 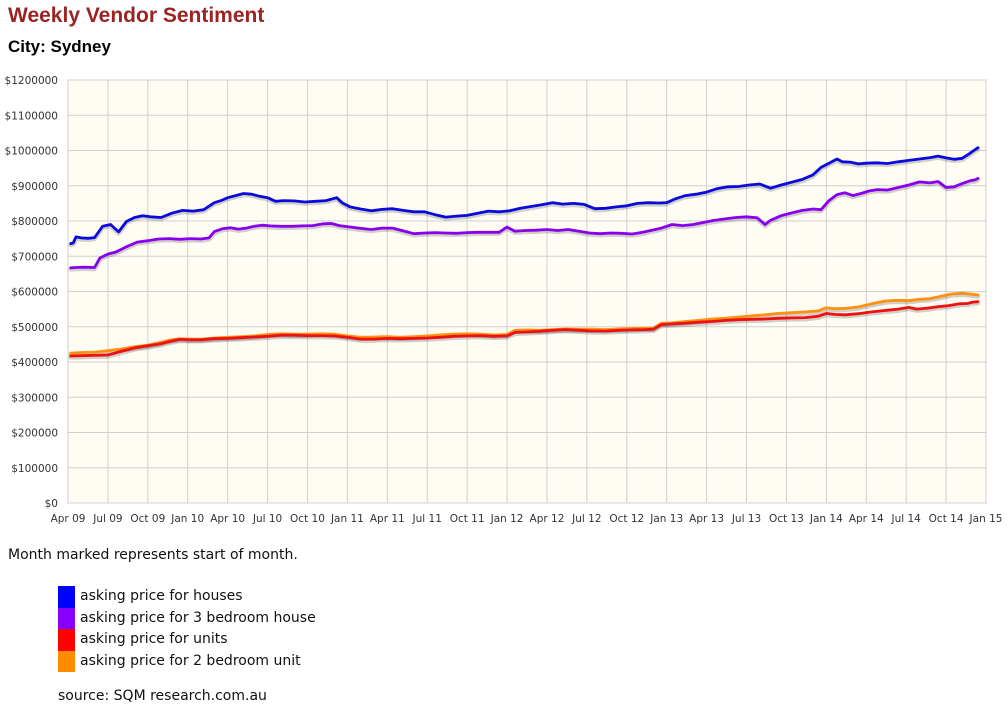 I want to click on legend-label-2-bedroom-unit: asking price for 2 bedroom unit, so click(x=190, y=660).